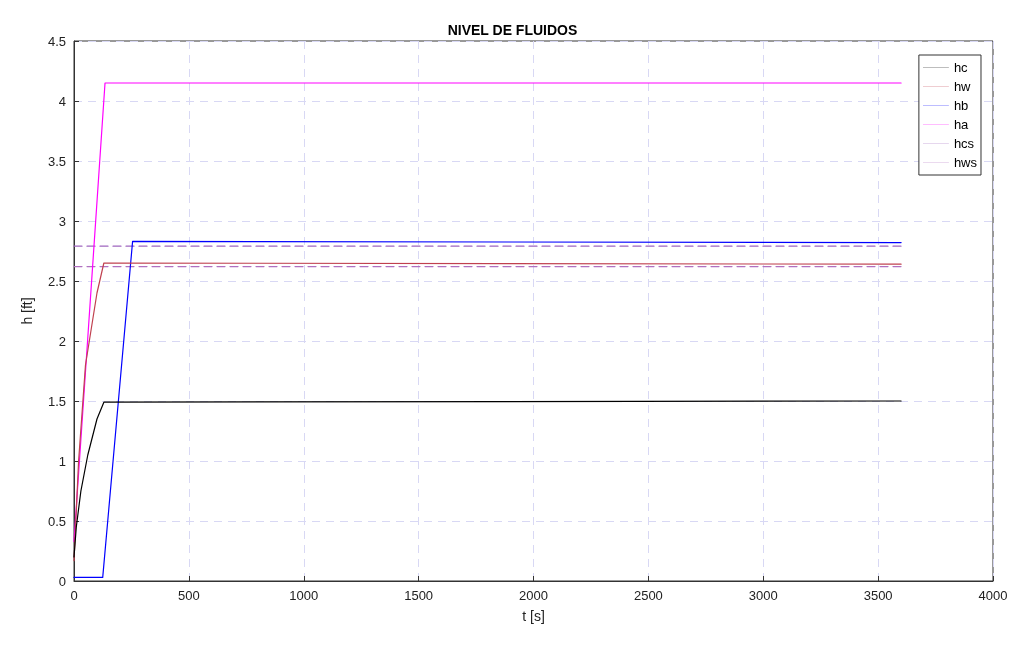 This screenshot has height=648, width=1025. I want to click on x-tick-label: 2500, so click(648, 595).